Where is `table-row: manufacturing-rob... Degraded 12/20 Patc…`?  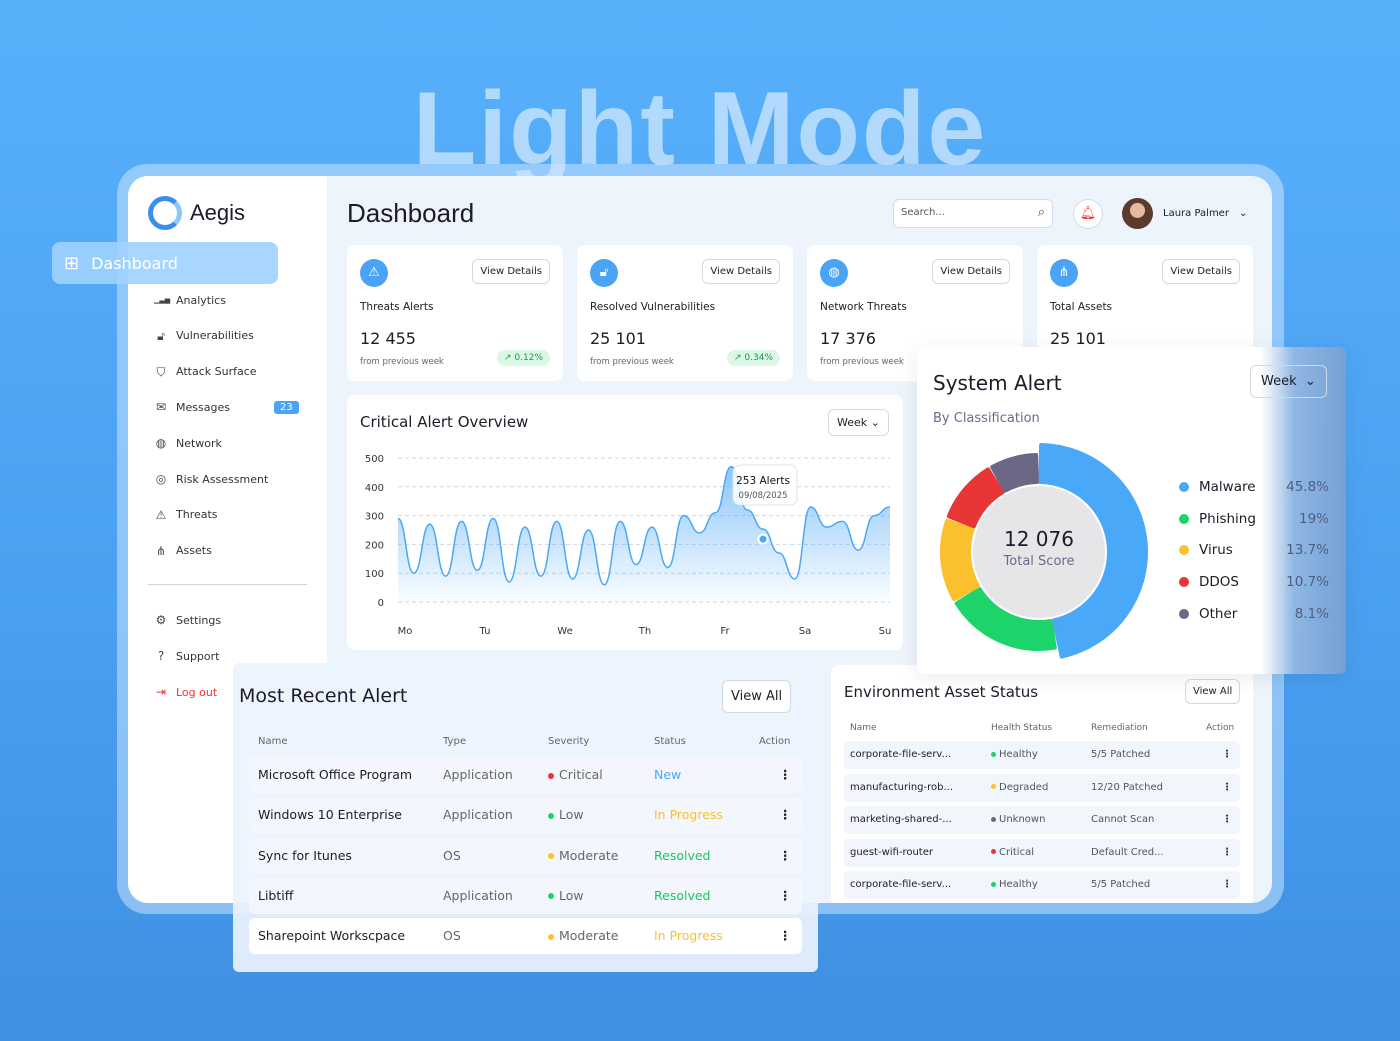 table-row: manufacturing-rob... Degraded 12/20 Patc… is located at coordinates (1042, 787).